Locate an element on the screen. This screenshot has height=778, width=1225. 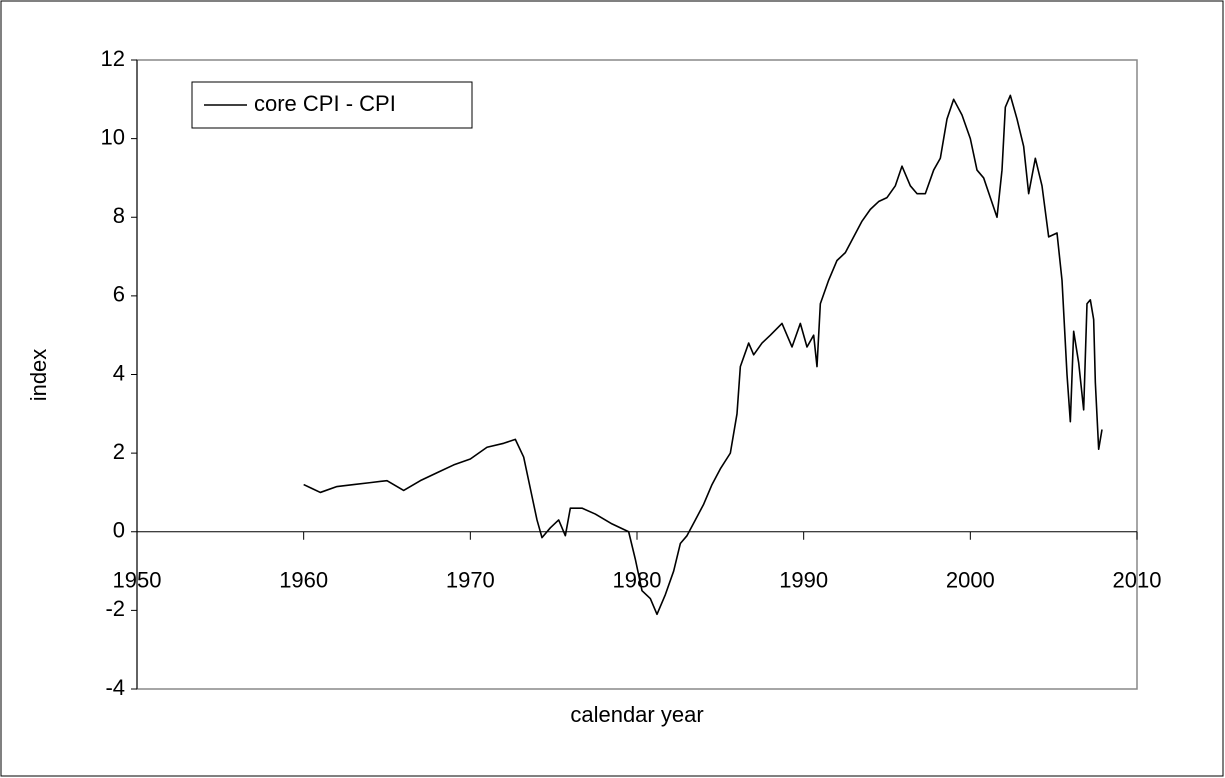
y-tick-label: 2 is located at coordinates (119, 451).